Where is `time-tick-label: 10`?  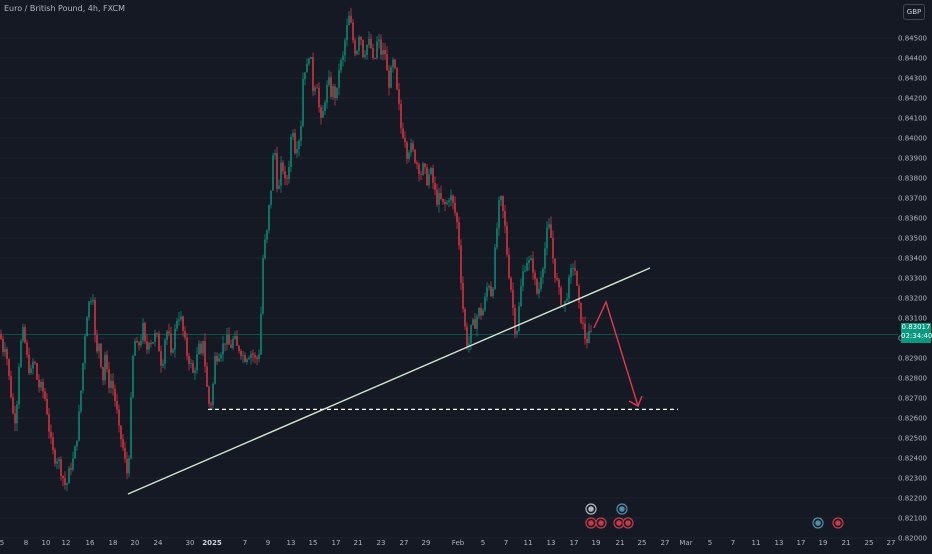 time-tick-label: 10 is located at coordinates (46, 543).